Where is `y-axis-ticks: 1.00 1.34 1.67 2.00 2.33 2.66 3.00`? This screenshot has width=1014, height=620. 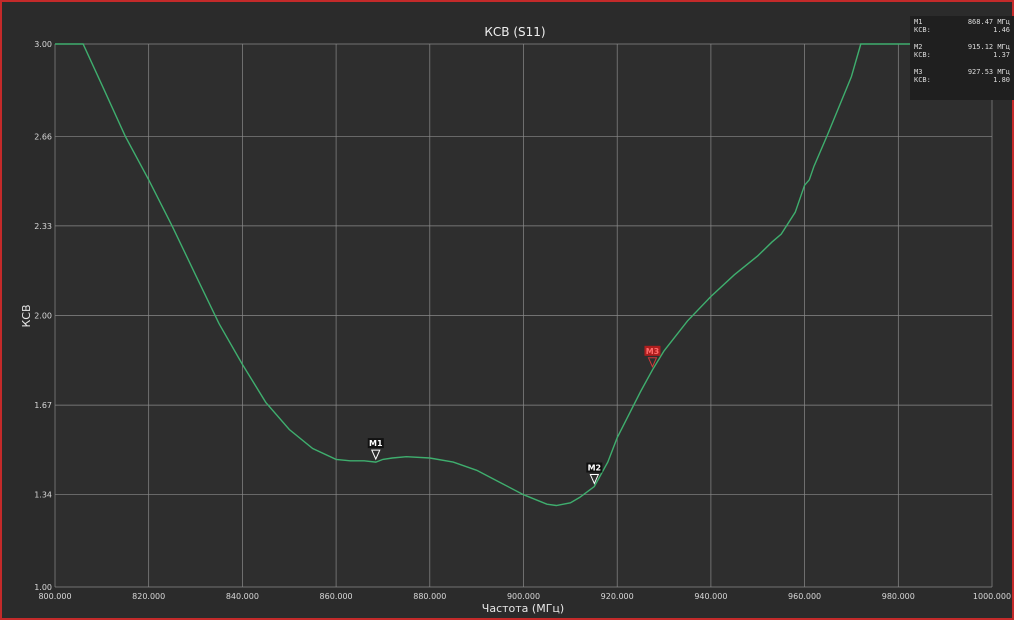
y-axis-ticks: 1.00 1.34 1.67 2.00 2.33 2.66 3.00 is located at coordinates (43, 316).